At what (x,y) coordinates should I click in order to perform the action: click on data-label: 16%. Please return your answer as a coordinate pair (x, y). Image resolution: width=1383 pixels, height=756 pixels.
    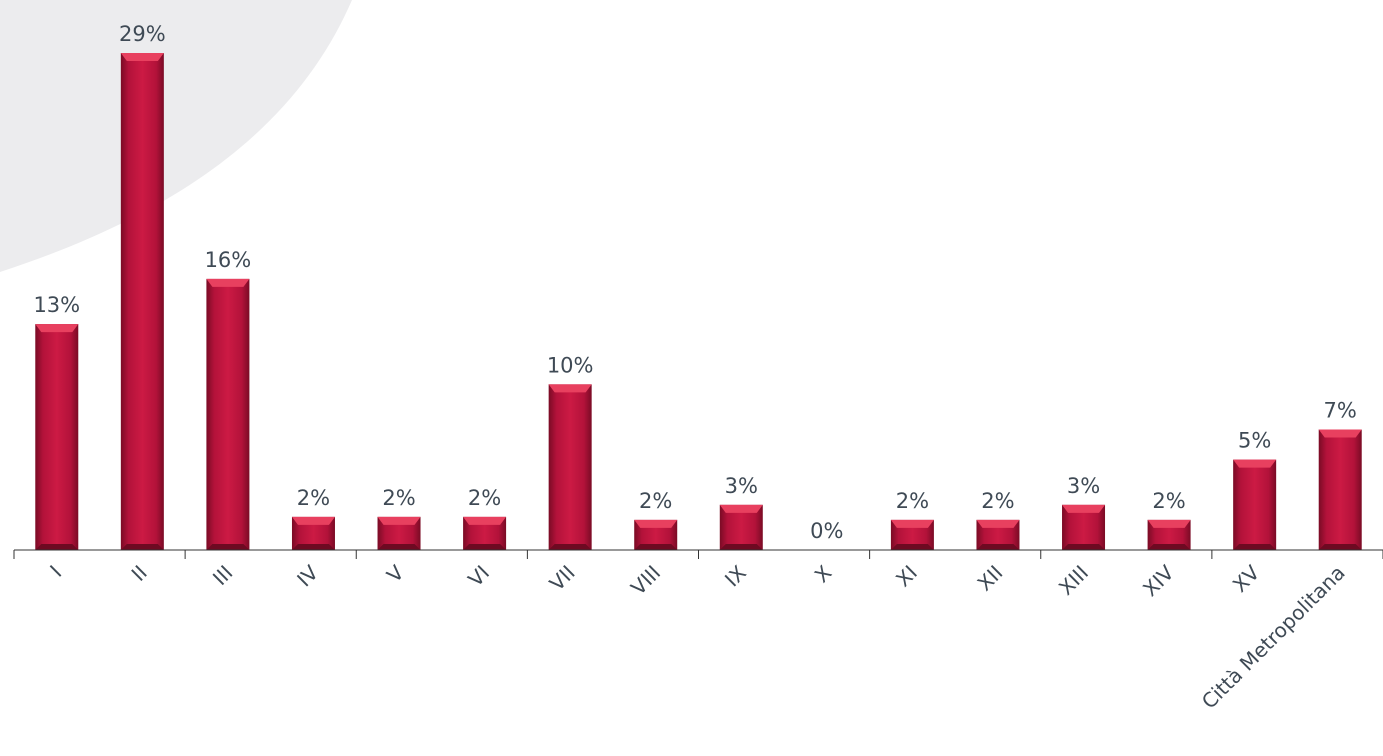
    Looking at the image, I should click on (228, 260).